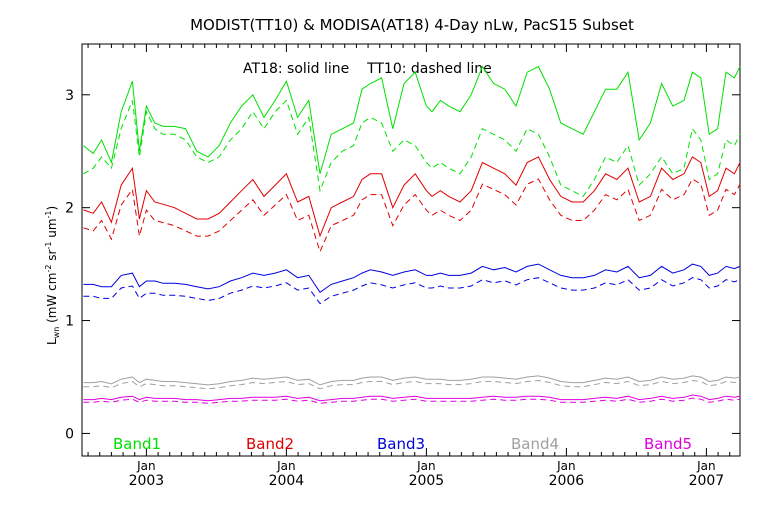 Image resolution: width=768 pixels, height=512 pixels. Describe the element at coordinates (69, 322) in the screenshot. I see `y-tick-label: 1` at that location.